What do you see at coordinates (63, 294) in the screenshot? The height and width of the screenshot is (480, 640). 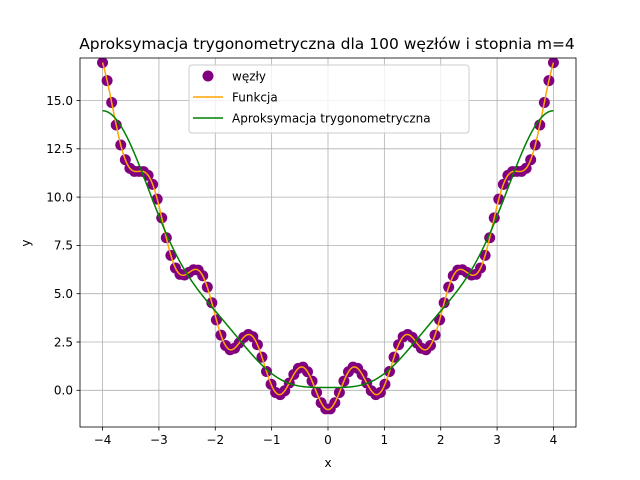 I see `y-tick-label: 5.0` at bounding box center [63, 294].